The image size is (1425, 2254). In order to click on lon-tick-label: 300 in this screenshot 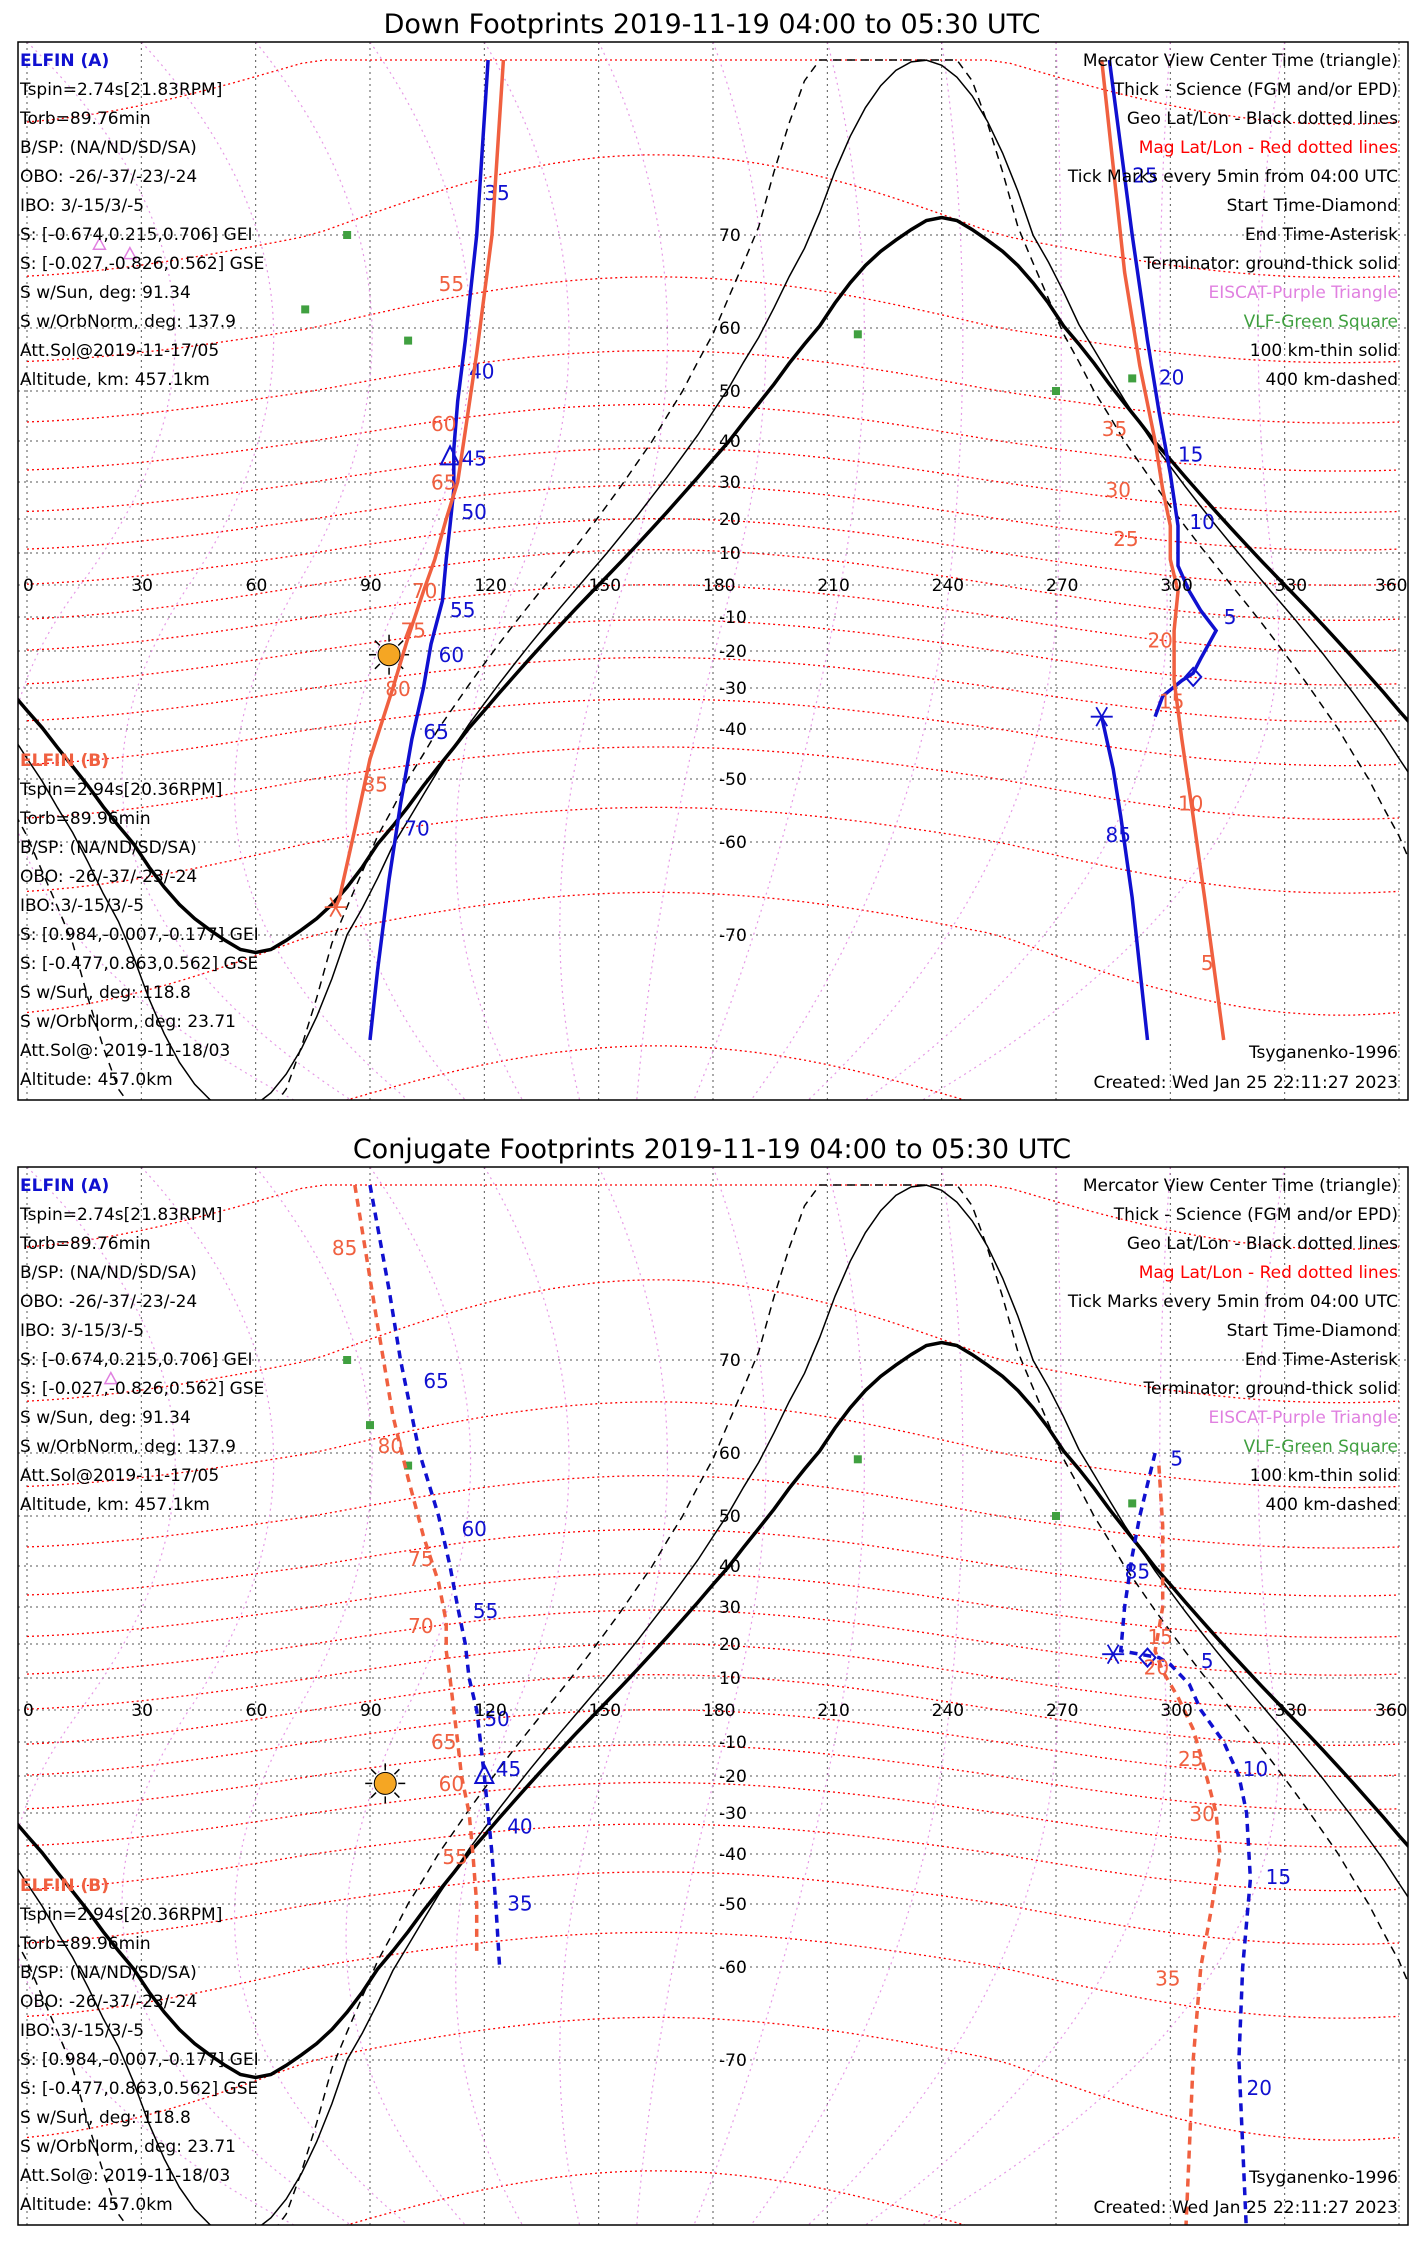, I will do `click(1176, 586)`.